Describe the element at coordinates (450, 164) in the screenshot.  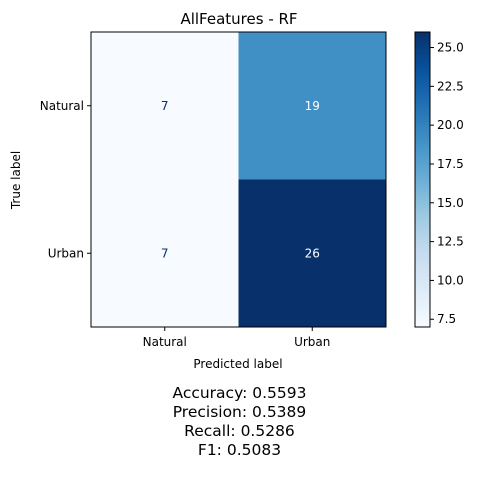
I see `colorbar-tick-label: 17.5` at that location.